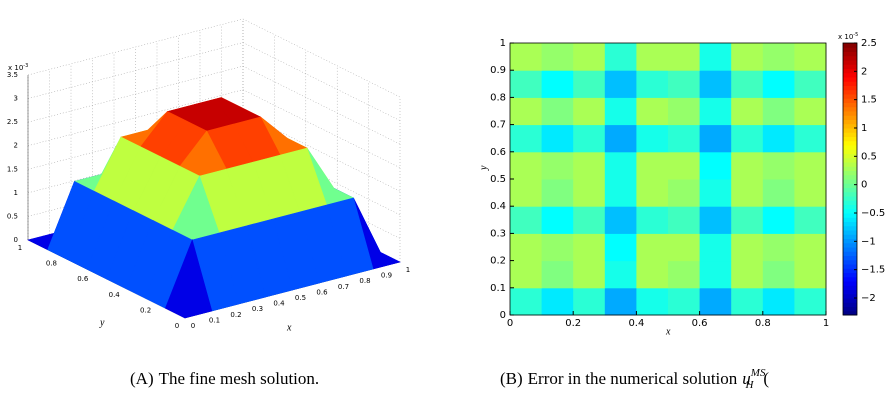 The image size is (891, 402). What do you see at coordinates (636, 323) in the screenshot?
I see `x-tick-label: 0.4` at bounding box center [636, 323].